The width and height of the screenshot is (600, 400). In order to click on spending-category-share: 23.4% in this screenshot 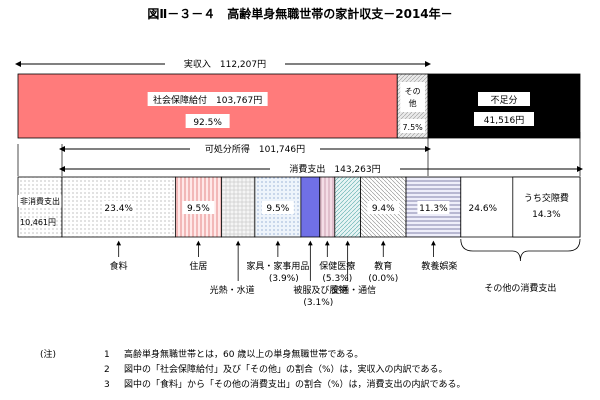, I will do `click(118, 209)`.